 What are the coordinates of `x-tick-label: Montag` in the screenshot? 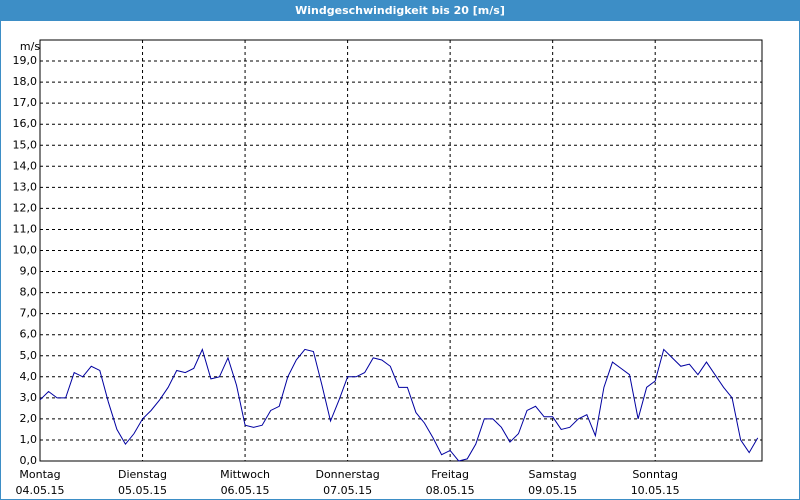 It's located at (39, 474).